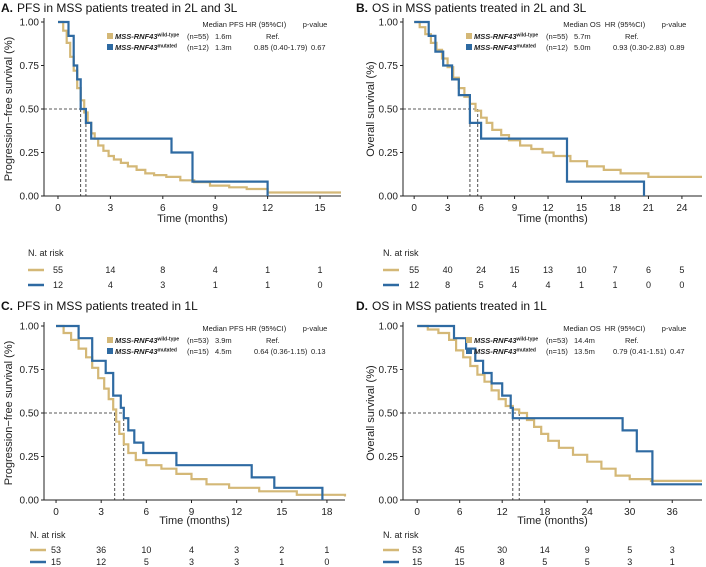 The width and height of the screenshot is (706, 567). I want to click on panel-title: C. PFS in MSS patients treated in 1L, so click(99, 306).